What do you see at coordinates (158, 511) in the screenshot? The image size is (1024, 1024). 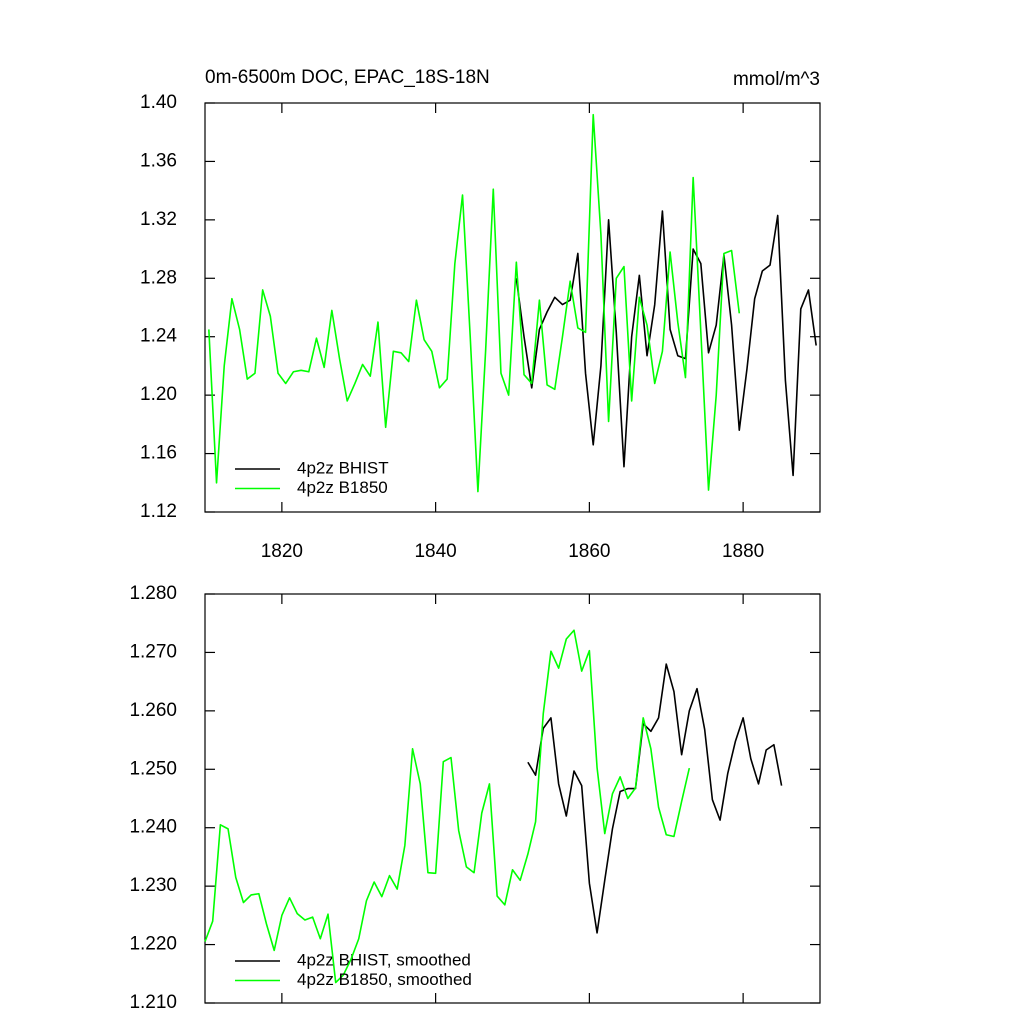 I see `y-tick-label: 1.12` at bounding box center [158, 511].